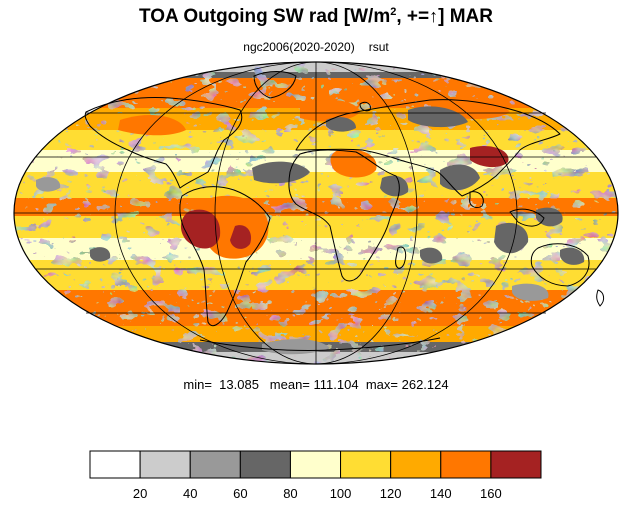  I want to click on map-subtitle: ngc2006(2020-2020) rsut, so click(316, 47).